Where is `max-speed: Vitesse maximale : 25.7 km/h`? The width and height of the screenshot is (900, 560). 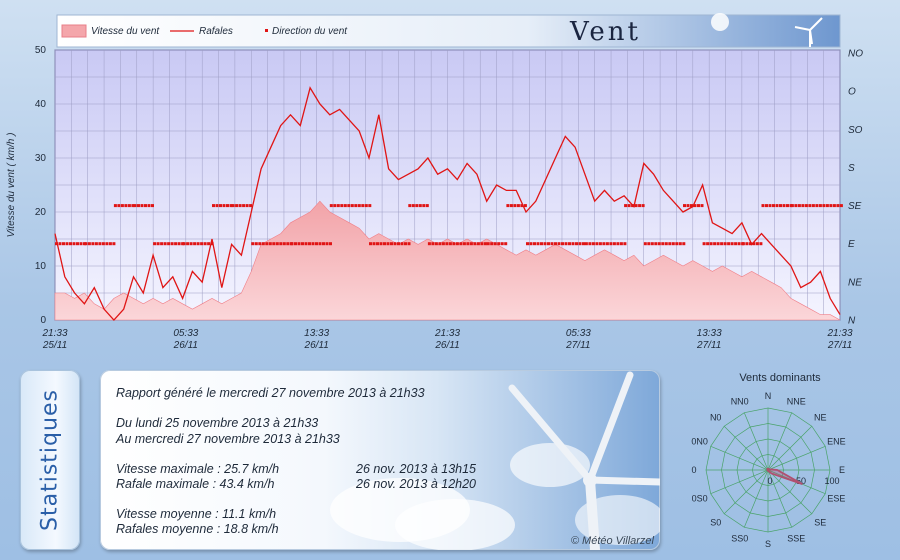 max-speed: Vitesse maximale : 25.7 km/h is located at coordinates (198, 469).